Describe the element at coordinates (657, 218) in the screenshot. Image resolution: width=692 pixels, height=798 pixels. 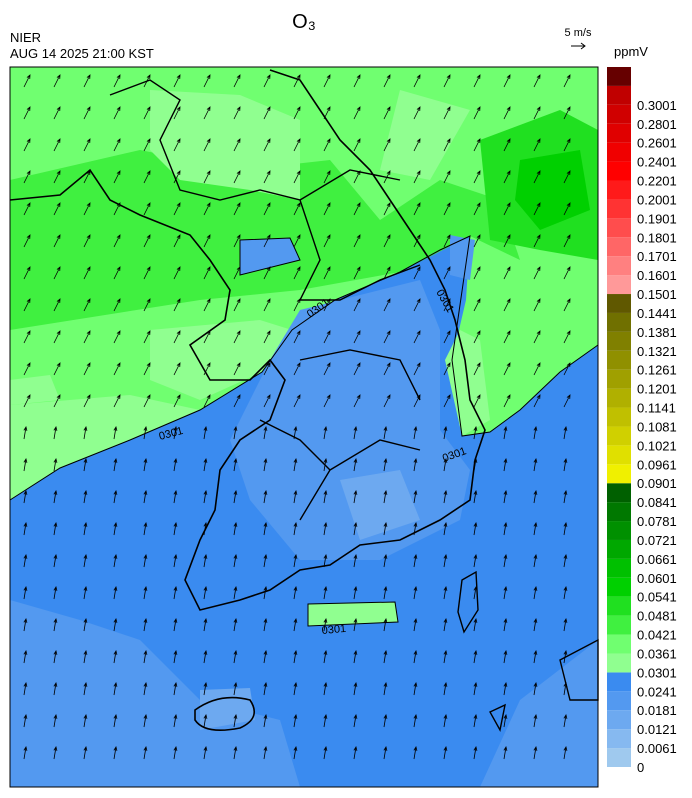
I see `colorbar-label: 0.1901` at that location.